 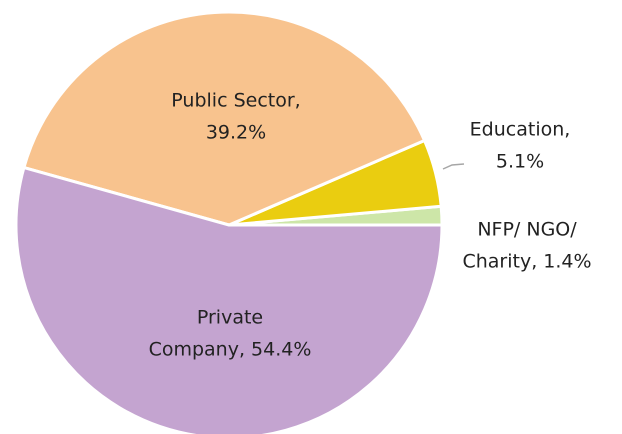 What do you see at coordinates (520, 130) in the screenshot?
I see `data-label: Education,` at bounding box center [520, 130].